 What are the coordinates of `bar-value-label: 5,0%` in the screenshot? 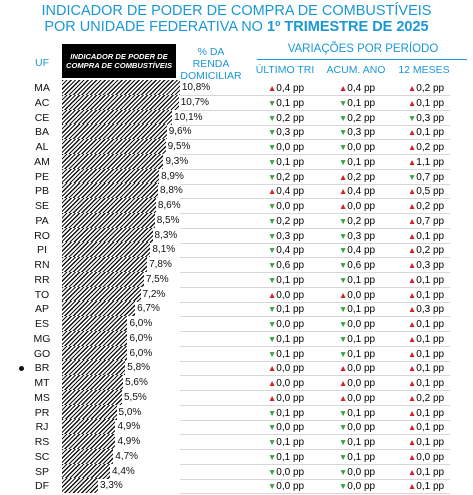 It's located at (130, 412).